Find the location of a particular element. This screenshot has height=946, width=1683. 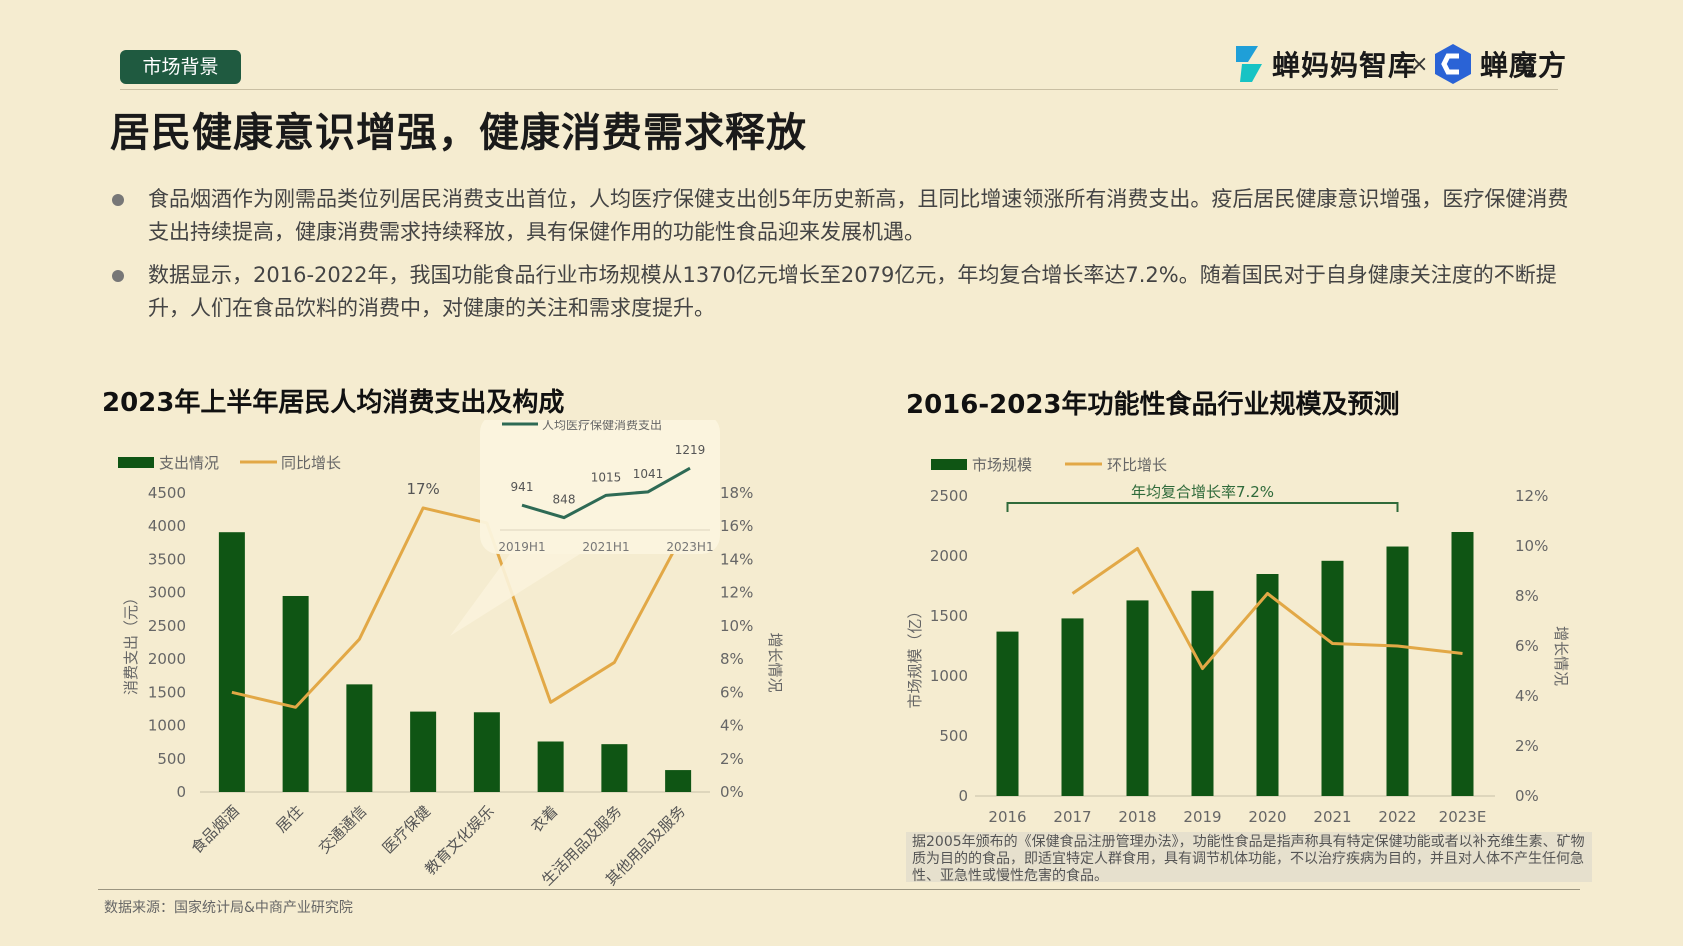

bar-2016 is located at coordinates (1007, 713).